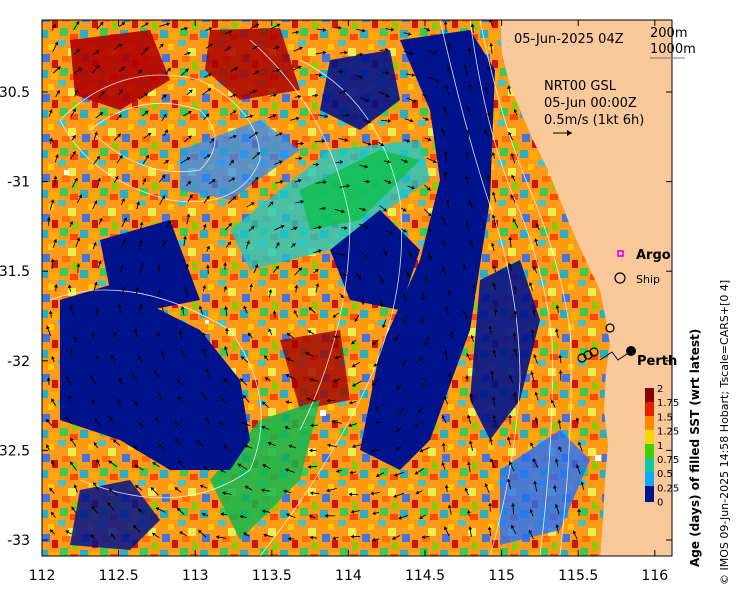  I want to click on colorbar-tick-label: 1.25, so click(668, 432).